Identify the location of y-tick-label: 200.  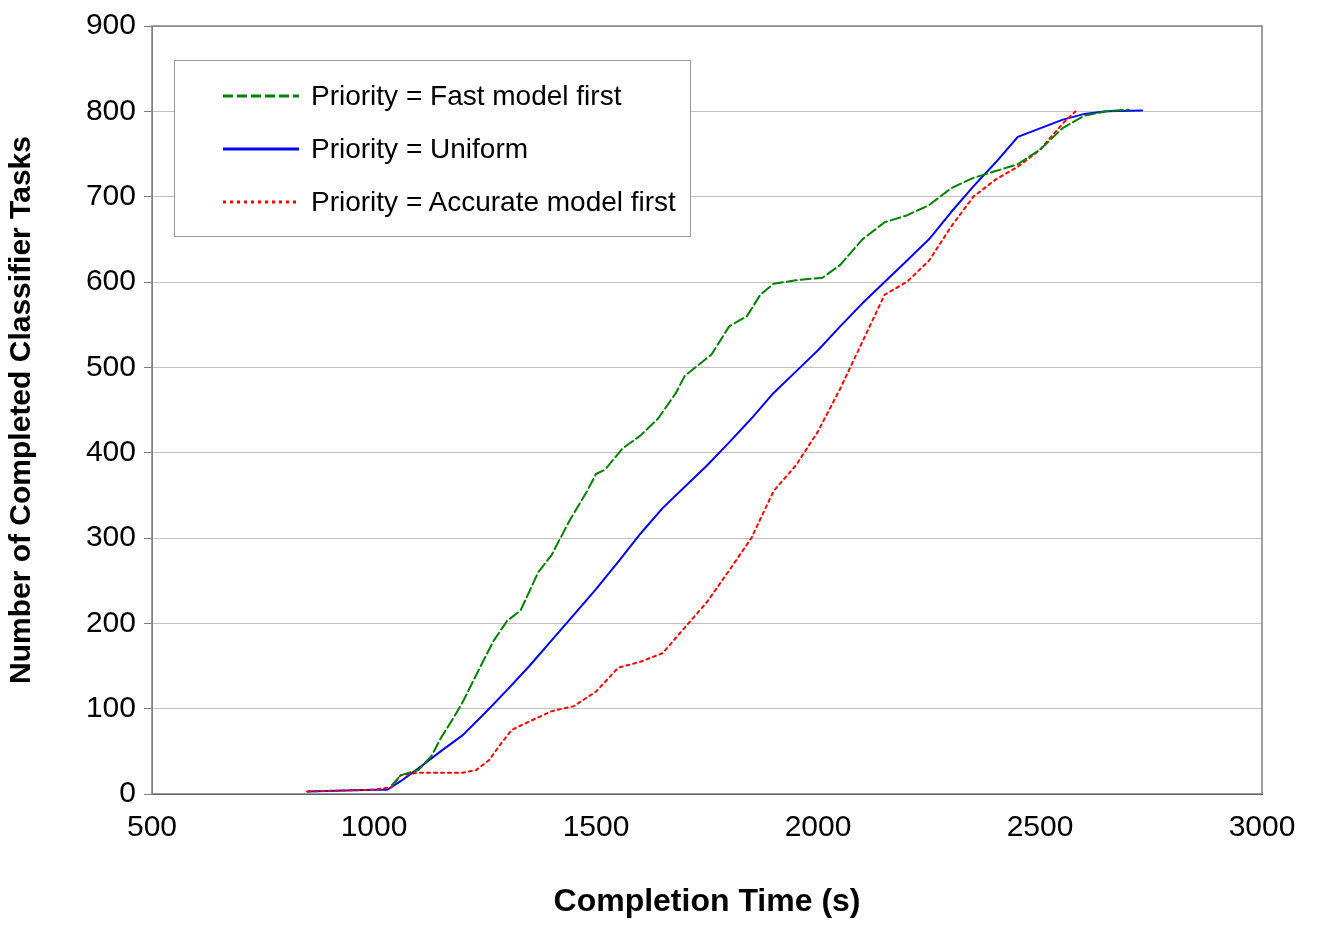
(110, 621).